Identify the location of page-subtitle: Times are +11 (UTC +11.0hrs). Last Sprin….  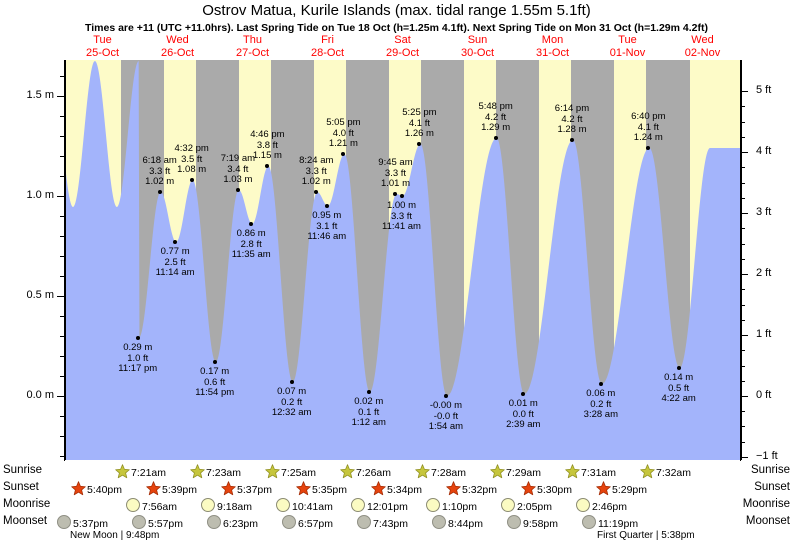
(396, 28).